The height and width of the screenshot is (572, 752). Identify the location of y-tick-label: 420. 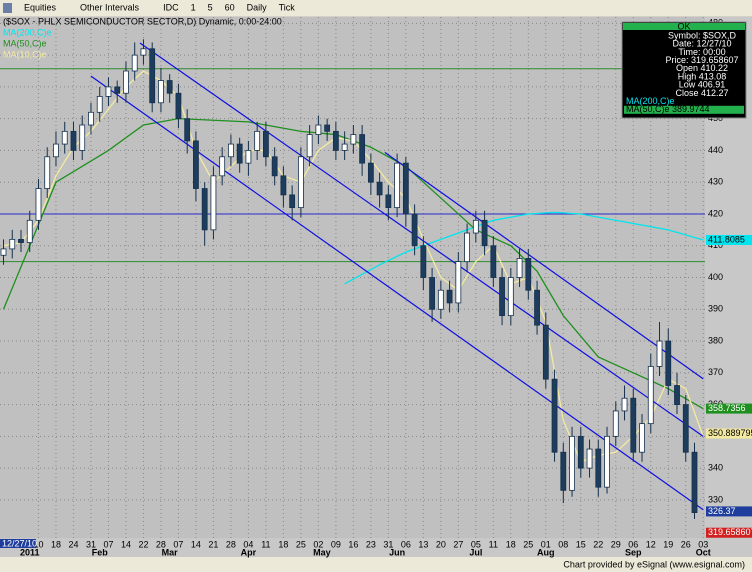
(715, 213).